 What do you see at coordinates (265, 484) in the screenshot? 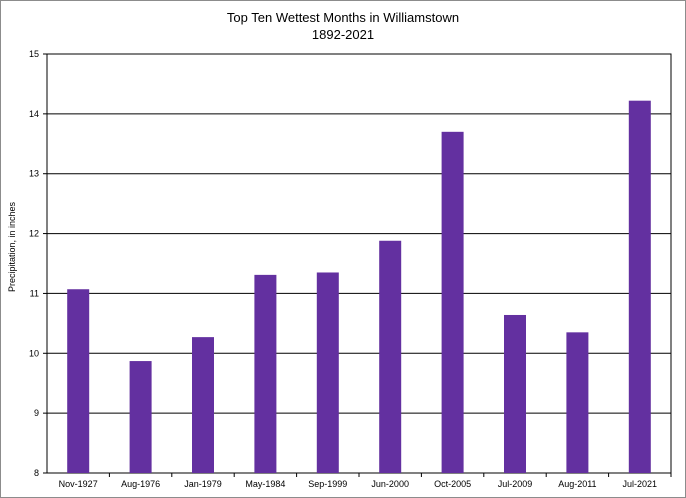
I see `x-tick-label: May-1984` at bounding box center [265, 484].